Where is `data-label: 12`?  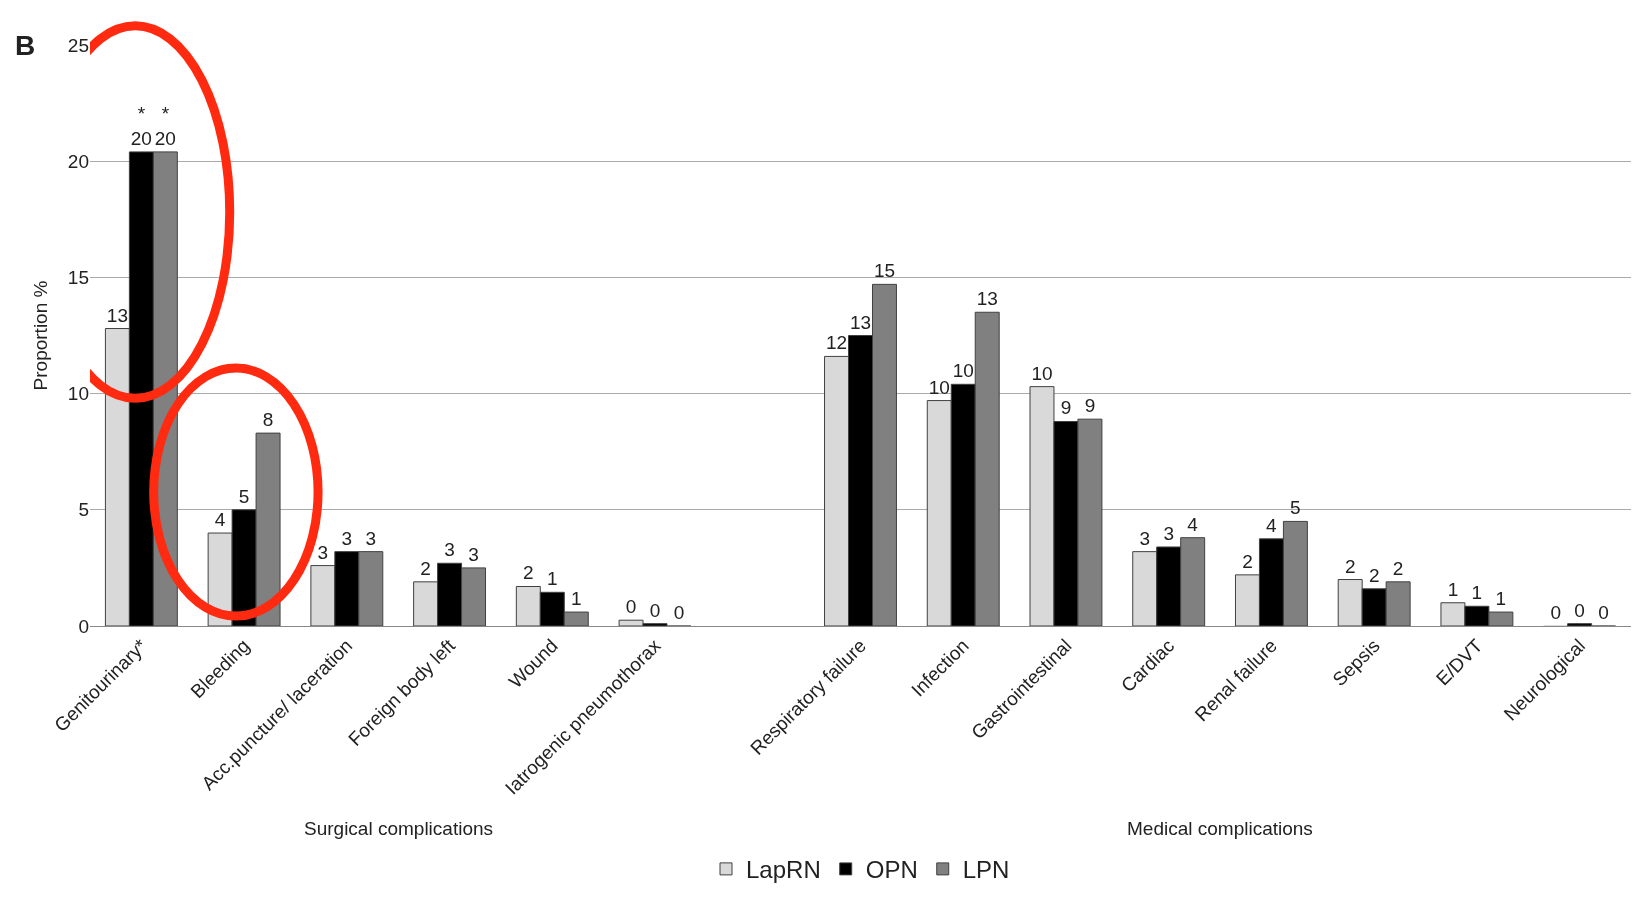
data-label: 12 is located at coordinates (836, 343).